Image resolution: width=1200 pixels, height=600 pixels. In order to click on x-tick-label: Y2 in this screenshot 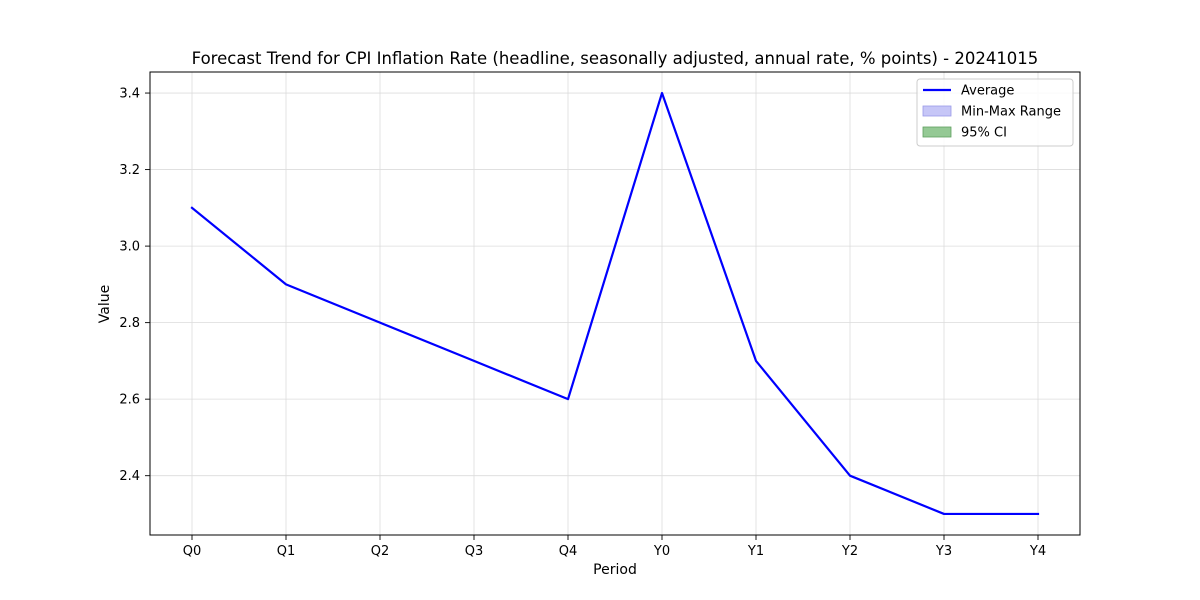, I will do `click(849, 551)`.